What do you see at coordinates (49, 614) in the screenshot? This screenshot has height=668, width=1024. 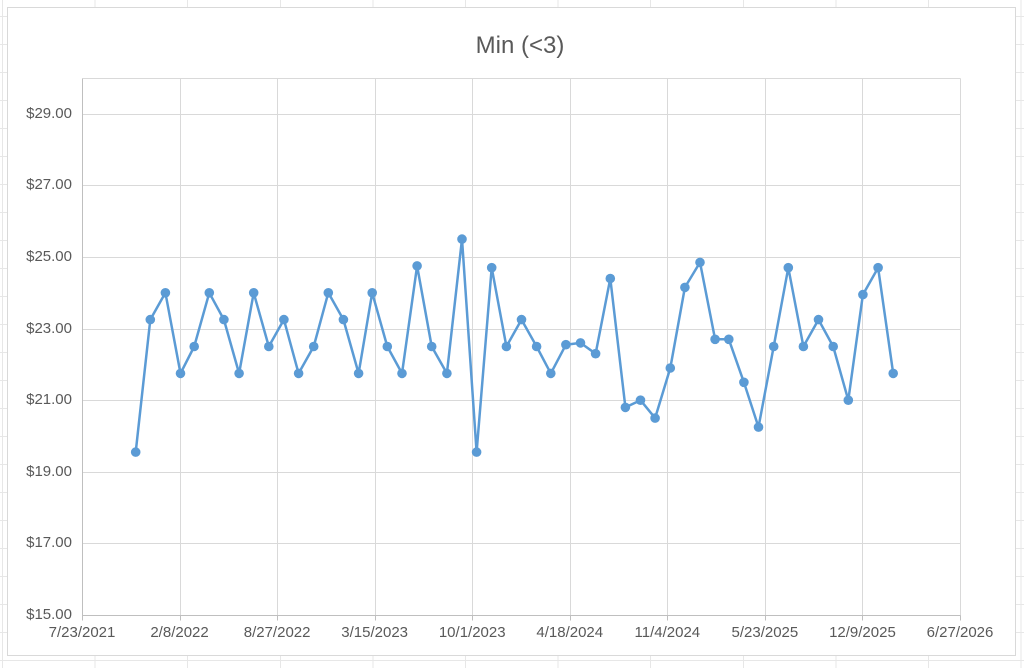 I see `y-axis-tick-label: $15.00` at bounding box center [49, 614].